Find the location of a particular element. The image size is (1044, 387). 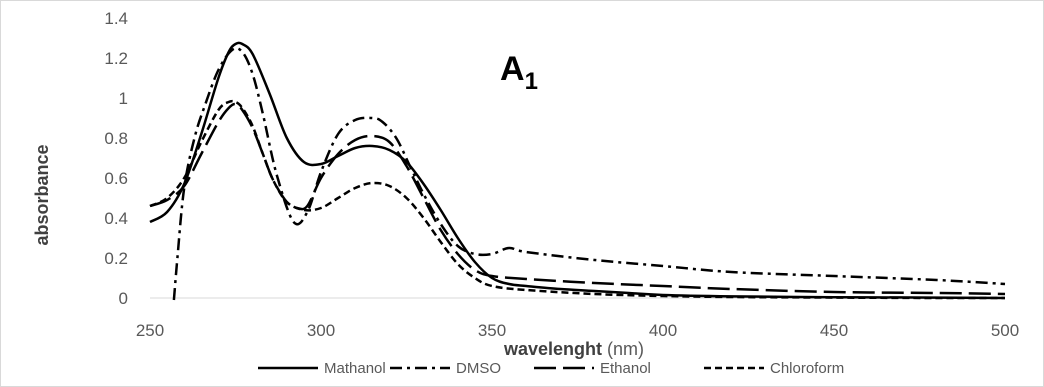

legend-label-mathanol: Mathanol is located at coordinates (355, 368).